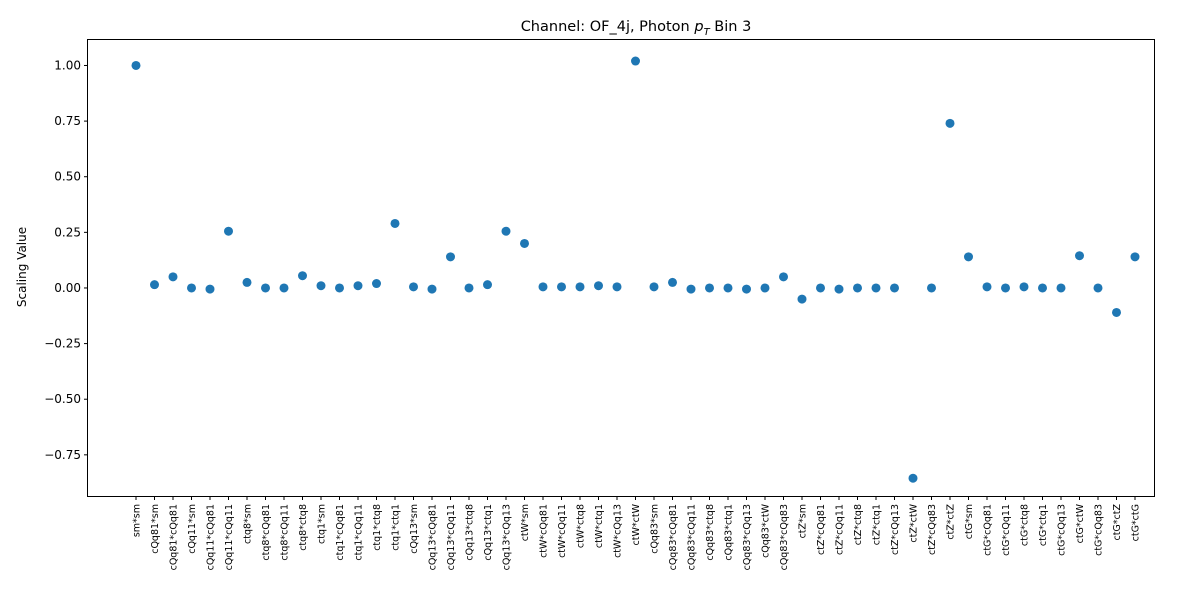 The height and width of the screenshot is (600, 1200). What do you see at coordinates (359, 532) in the screenshot?
I see `x-tick-label: ctq1*cQq11` at bounding box center [359, 532].